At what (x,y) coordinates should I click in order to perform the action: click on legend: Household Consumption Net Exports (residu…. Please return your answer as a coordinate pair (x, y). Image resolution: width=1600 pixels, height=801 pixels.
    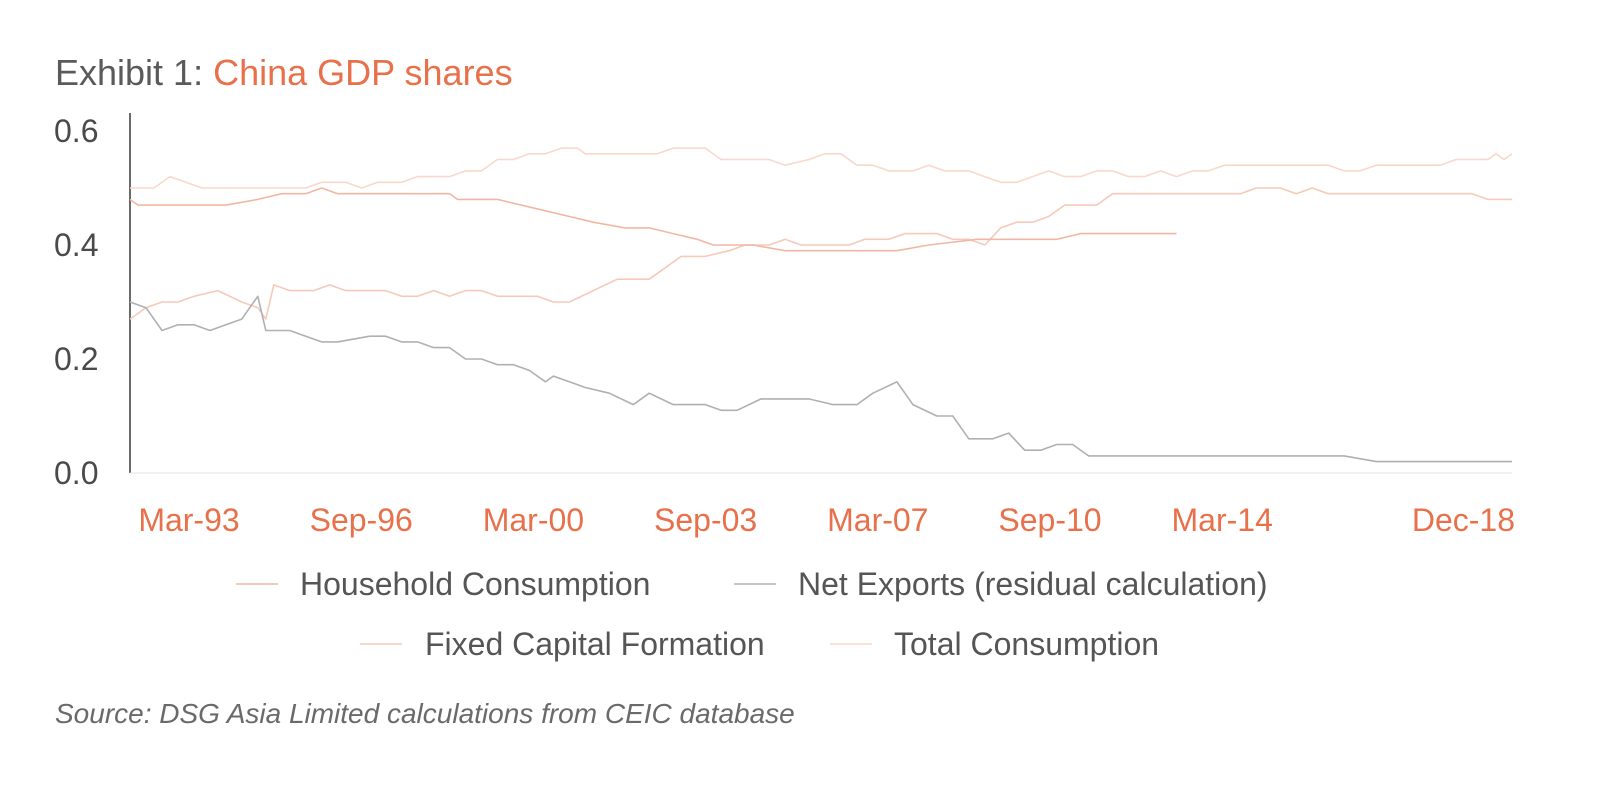
    Looking at the image, I should click on (752, 614).